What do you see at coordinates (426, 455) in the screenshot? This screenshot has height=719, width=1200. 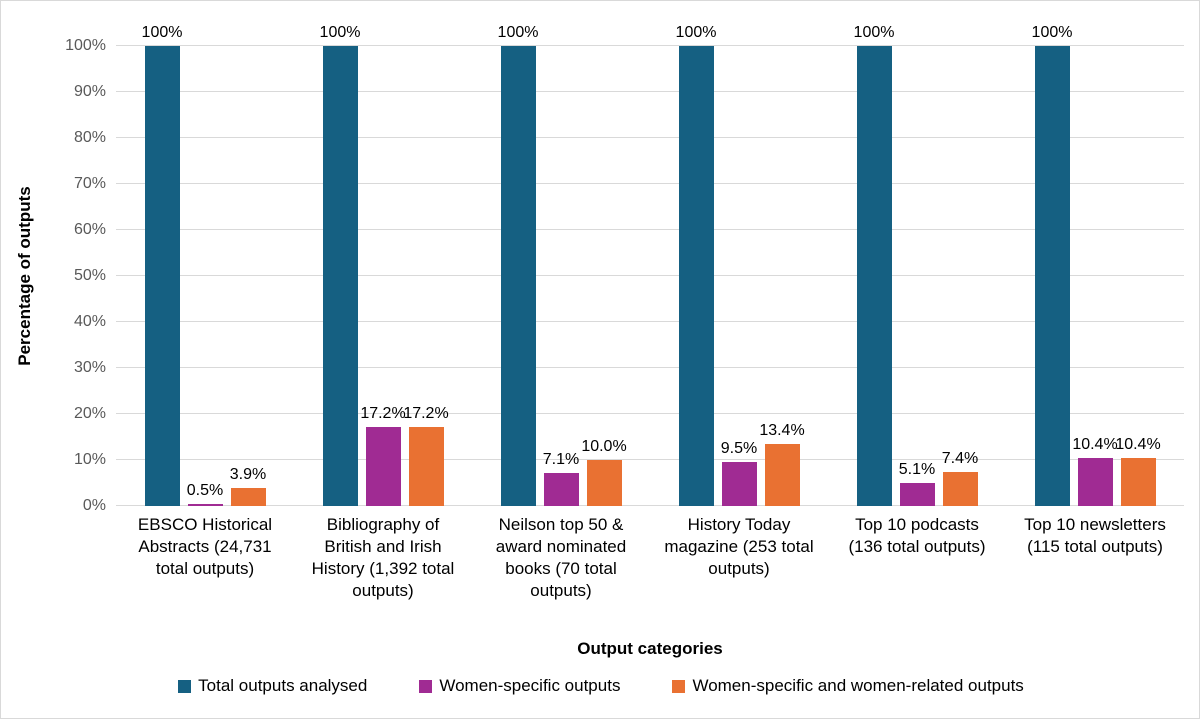 I see `bar-women-specific-and-women-related-outputs-2: 17.2%` at bounding box center [426, 455].